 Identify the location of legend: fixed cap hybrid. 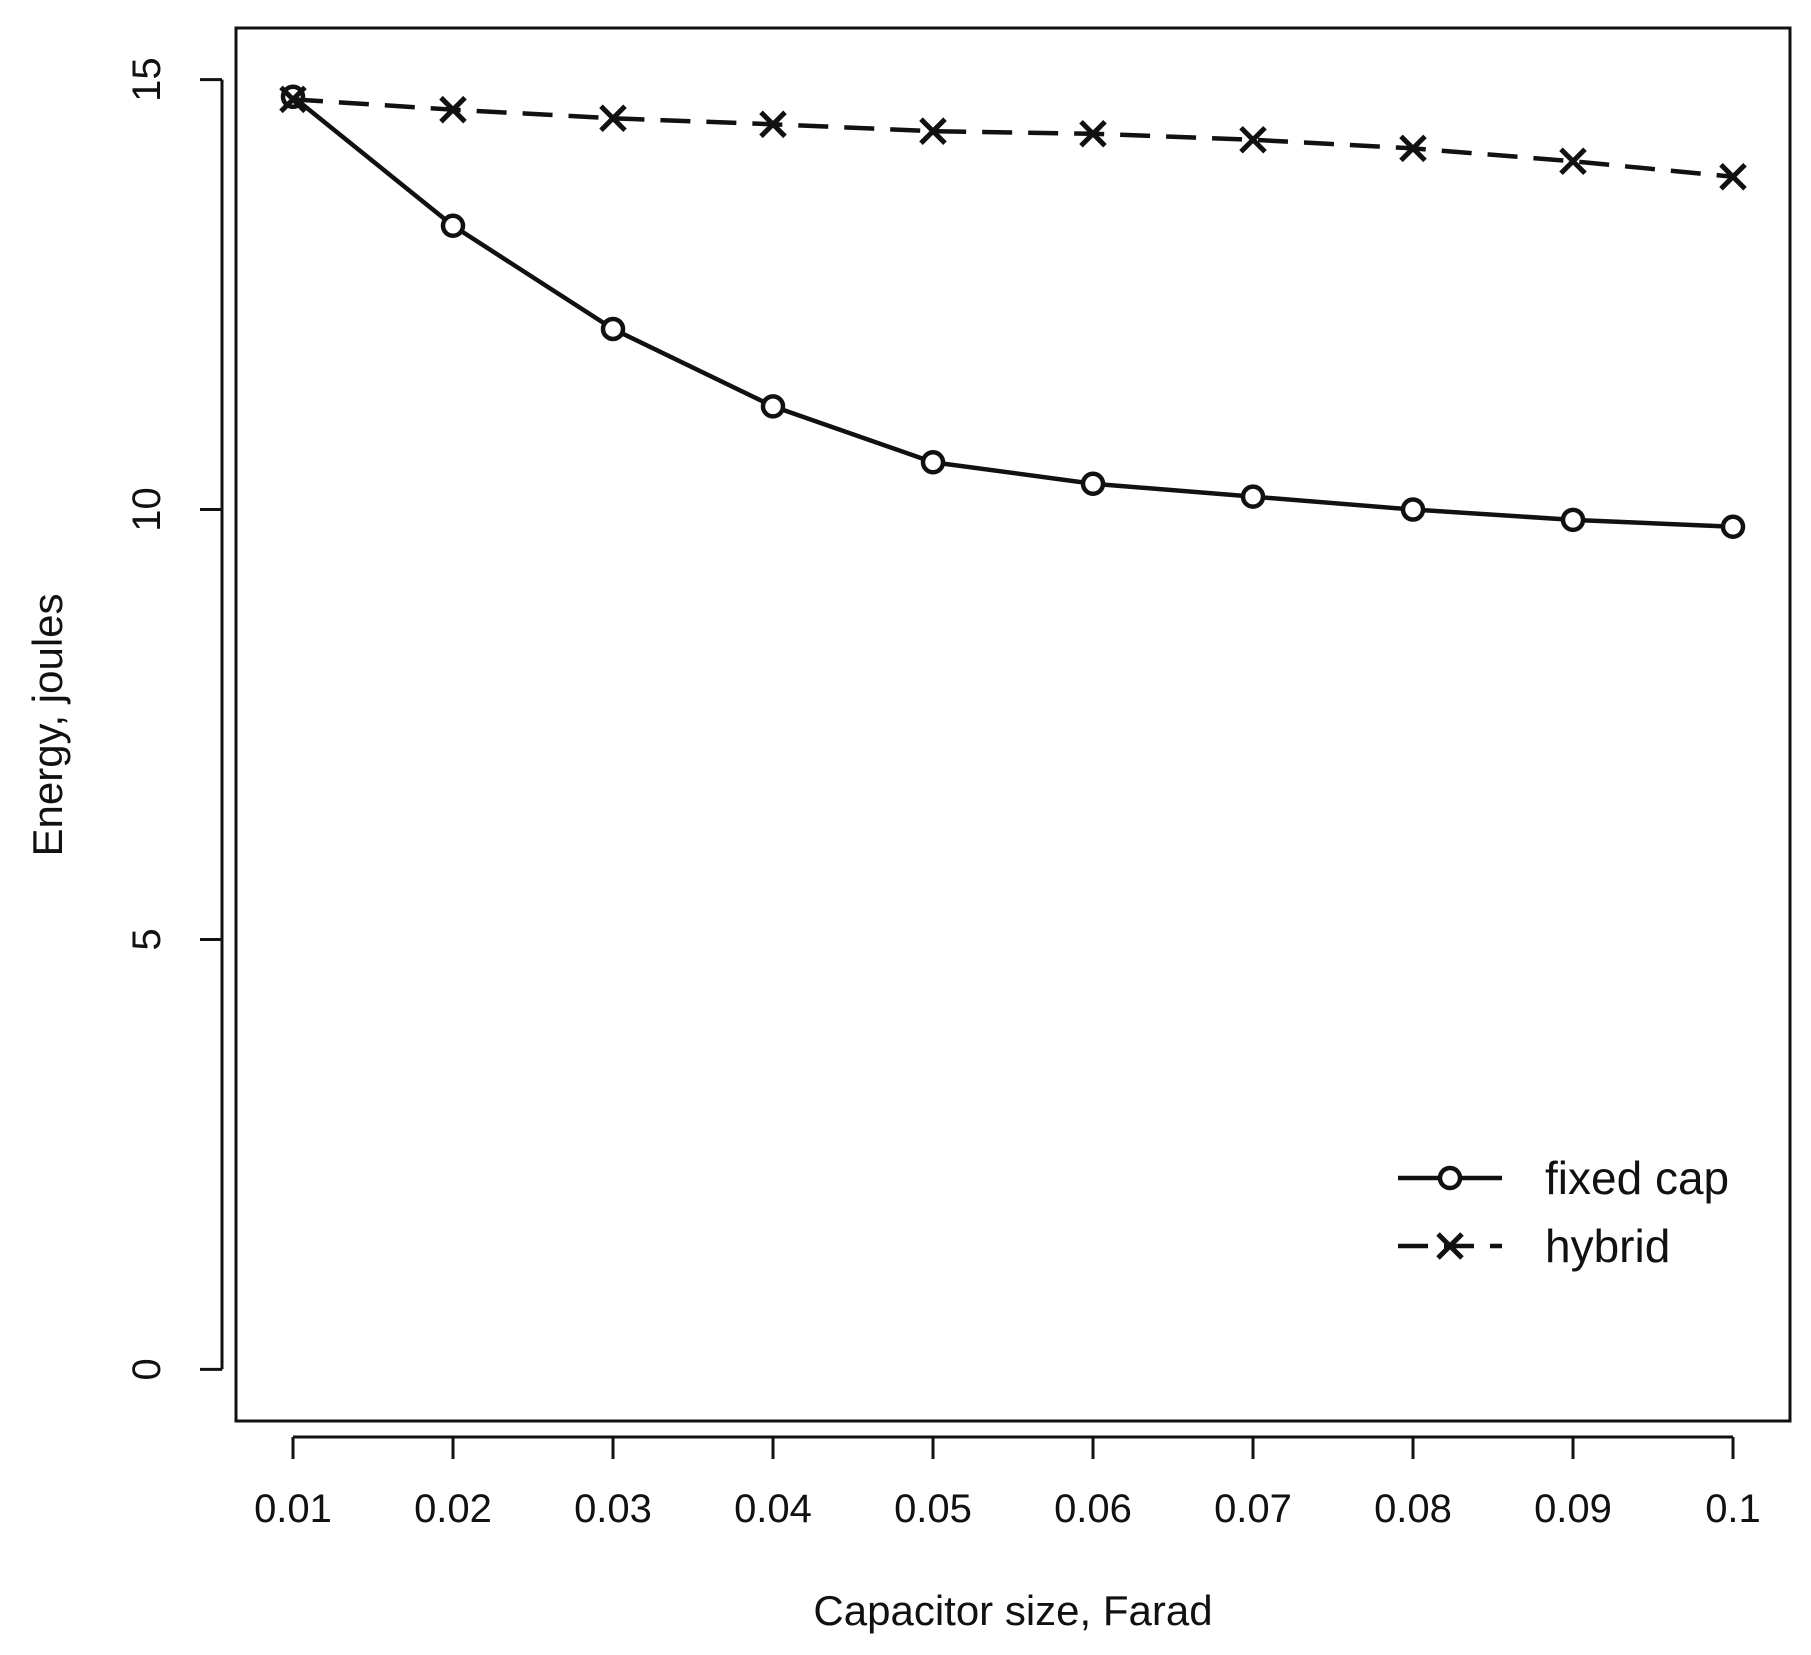
(1563, 1212).